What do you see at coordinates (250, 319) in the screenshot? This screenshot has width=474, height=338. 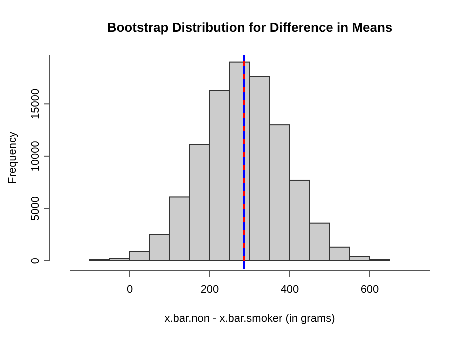 I see `x-axis-title: x.bar.non - x.bar.smoker (in grams)` at bounding box center [250, 319].